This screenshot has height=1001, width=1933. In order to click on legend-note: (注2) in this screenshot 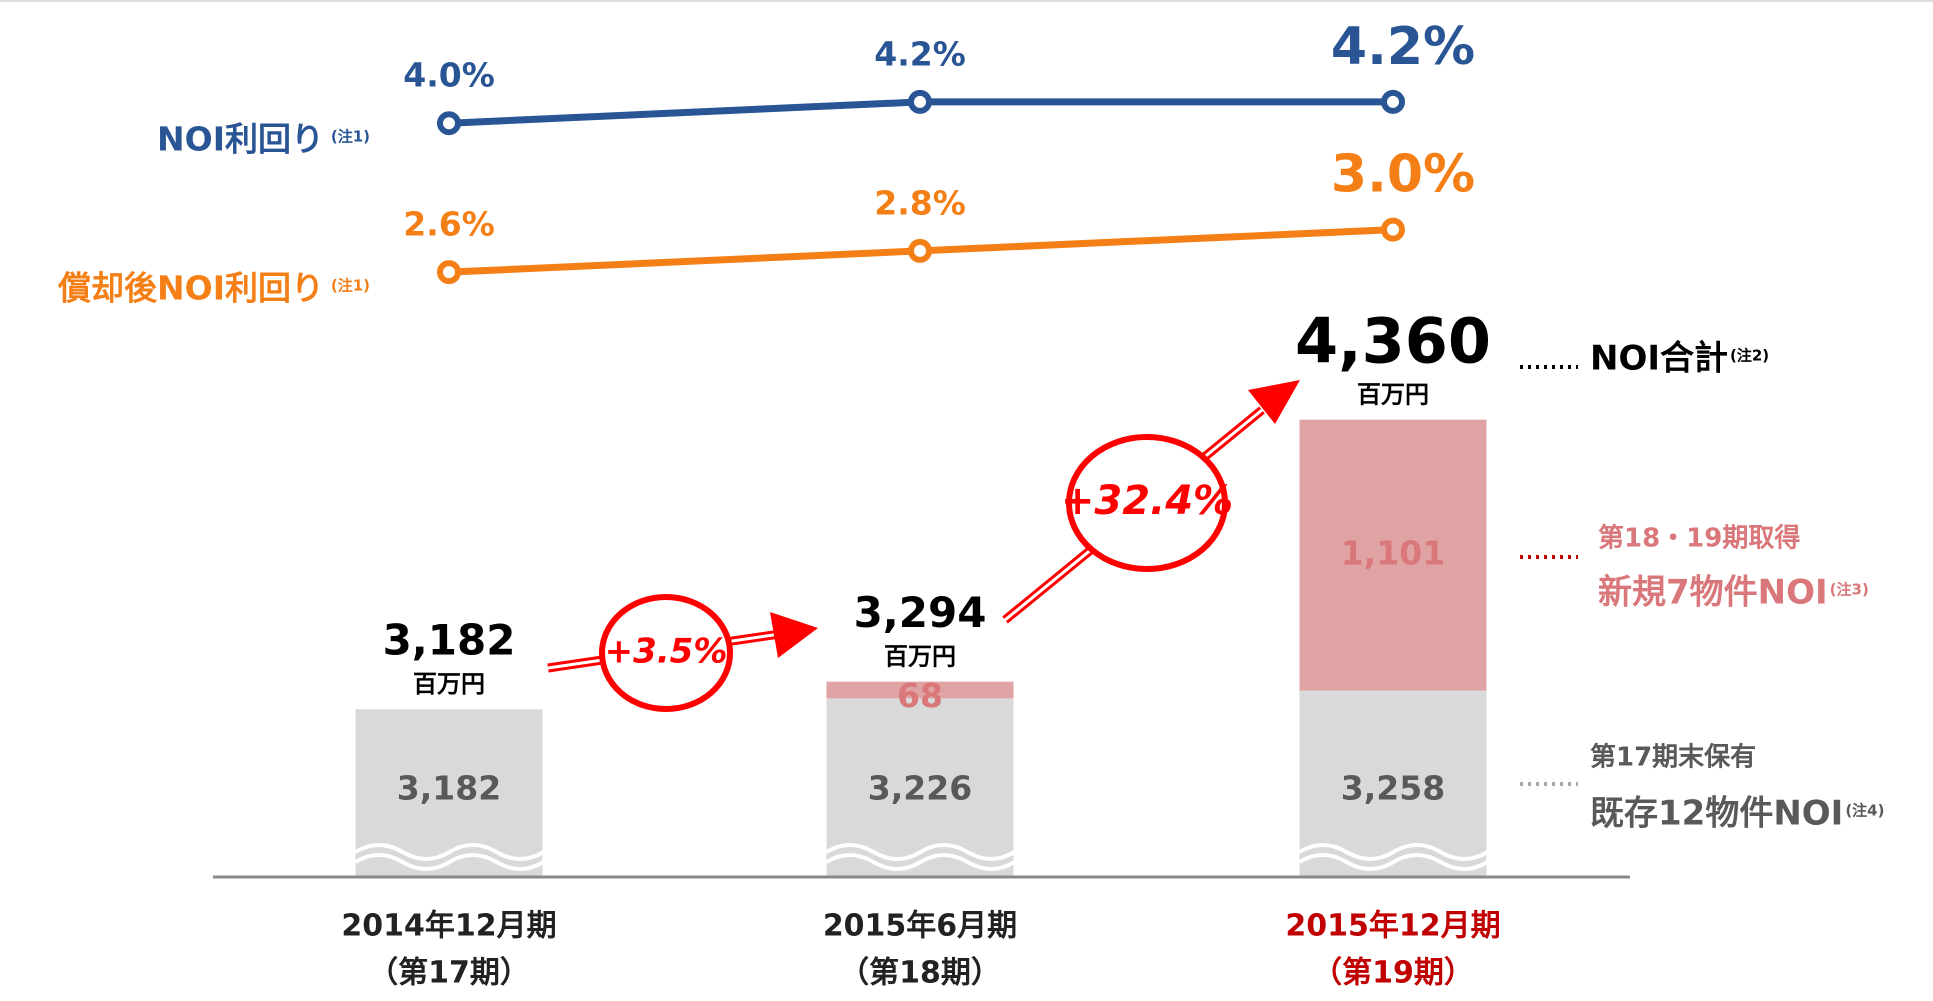, I will do `click(1749, 356)`.